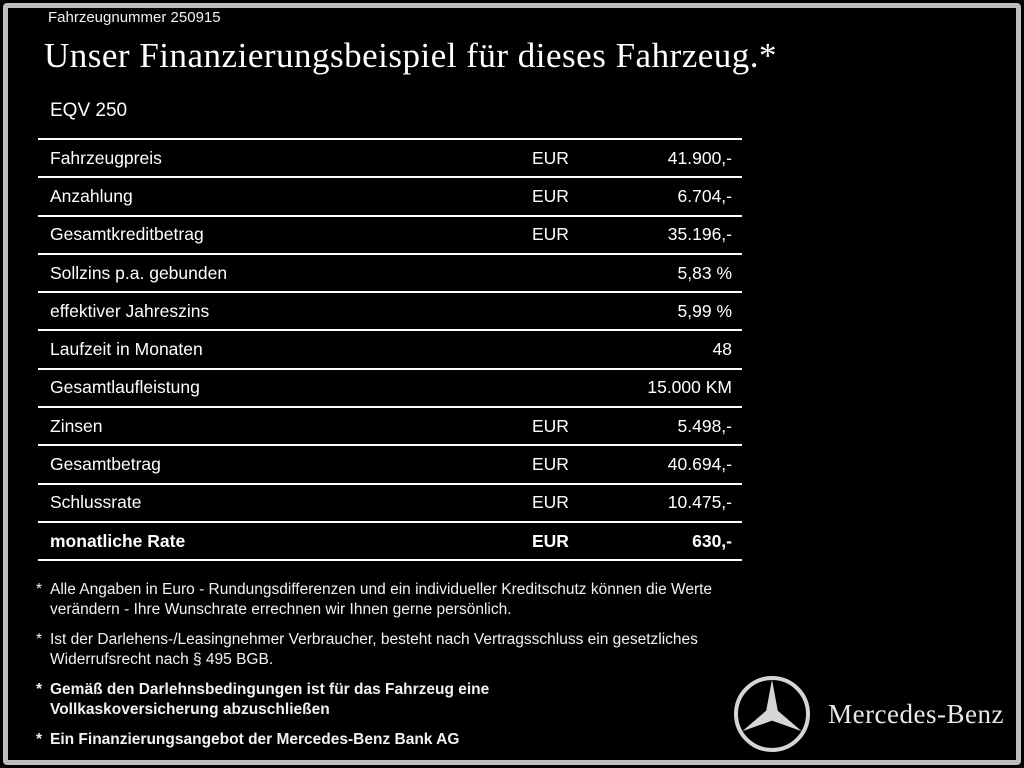  What do you see at coordinates (390, 425) in the screenshot?
I see `table-row: Zinsen EUR 5.498,-` at bounding box center [390, 425].